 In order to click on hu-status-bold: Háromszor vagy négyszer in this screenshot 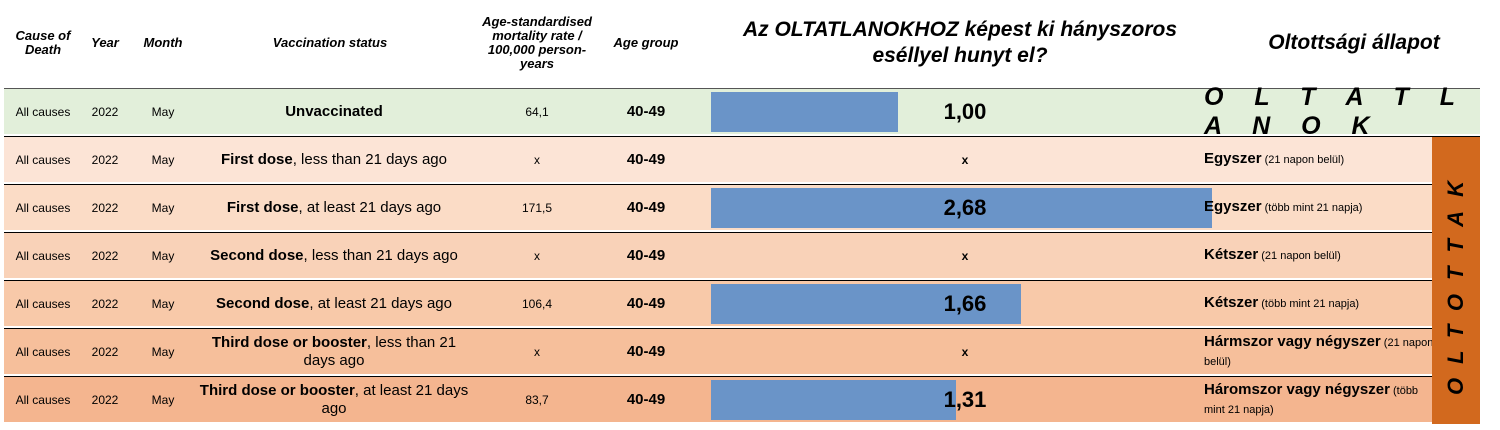, I will do `click(1297, 389)`.